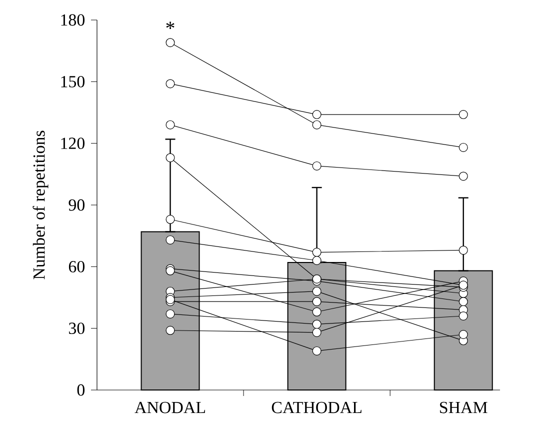  What do you see at coordinates (81, 390) in the screenshot?
I see `y-tick-label: 0` at bounding box center [81, 390].